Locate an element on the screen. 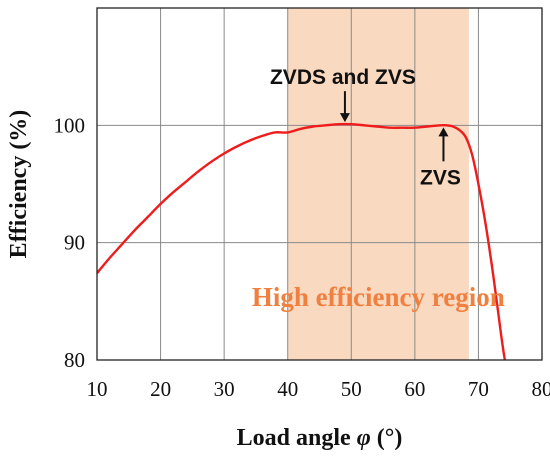  annotation-zvs-arrowhead is located at coordinates (443, 132).